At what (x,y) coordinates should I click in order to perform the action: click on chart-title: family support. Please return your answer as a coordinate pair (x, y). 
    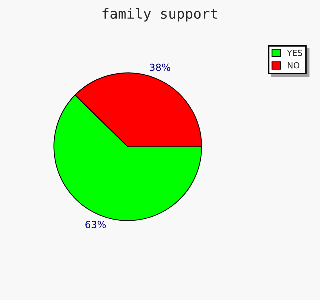
    Looking at the image, I should click on (160, 15).